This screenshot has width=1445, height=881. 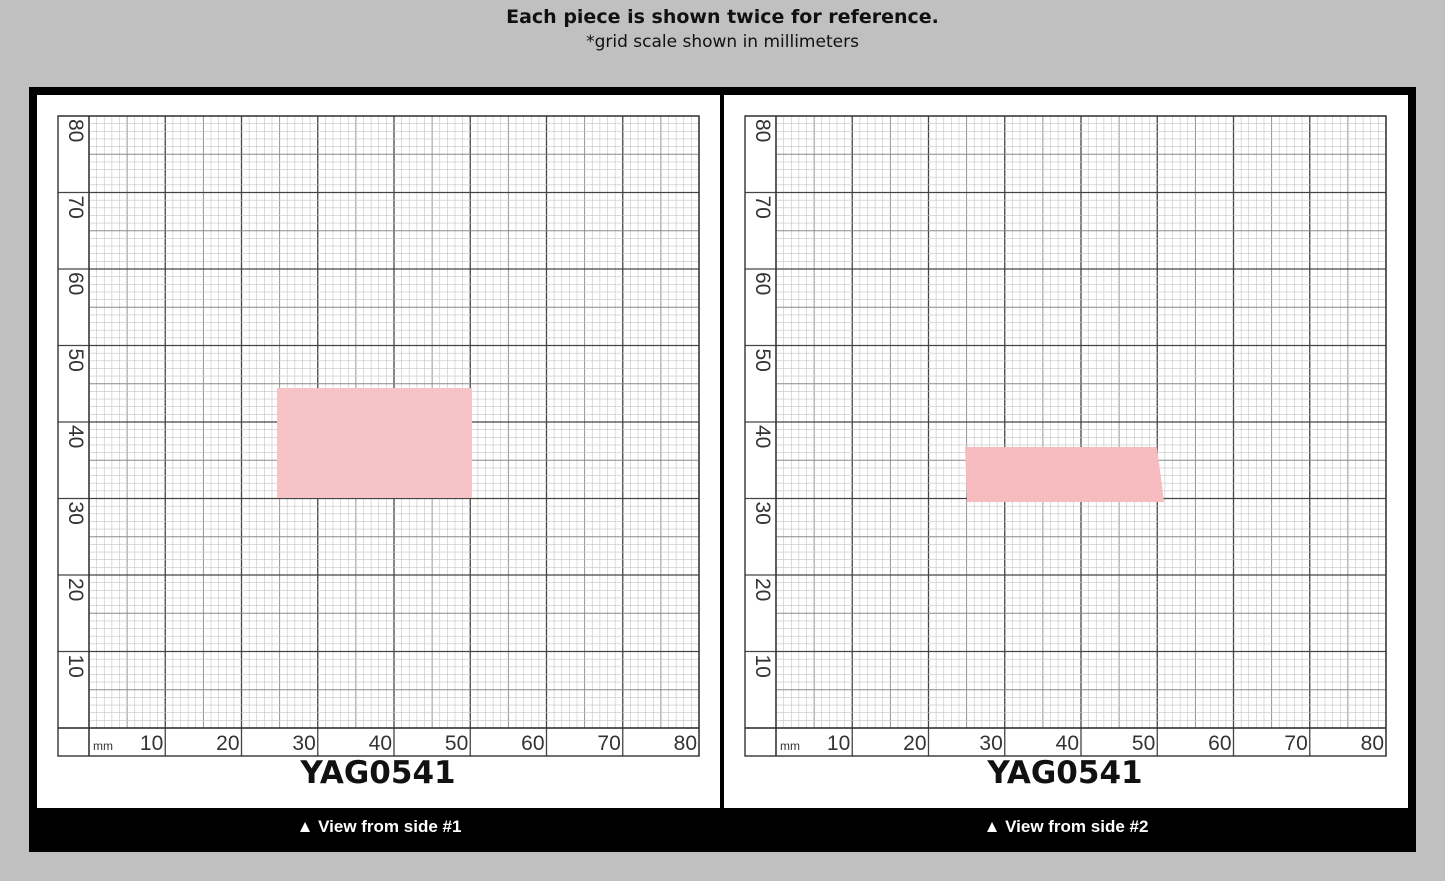 I want to click on caption: ▲ View from side #1, so click(x=379, y=826).